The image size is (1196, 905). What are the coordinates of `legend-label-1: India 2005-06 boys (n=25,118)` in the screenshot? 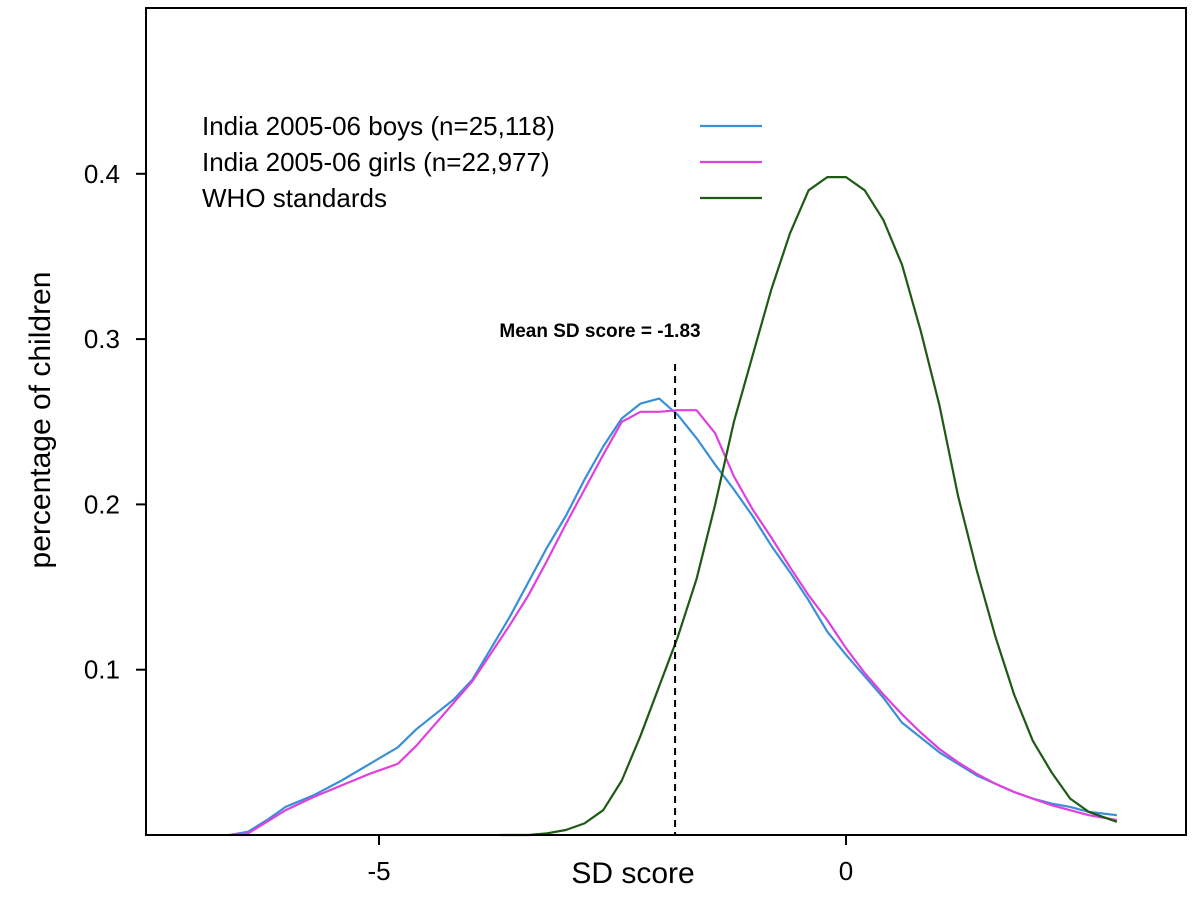 It's located at (378, 126).